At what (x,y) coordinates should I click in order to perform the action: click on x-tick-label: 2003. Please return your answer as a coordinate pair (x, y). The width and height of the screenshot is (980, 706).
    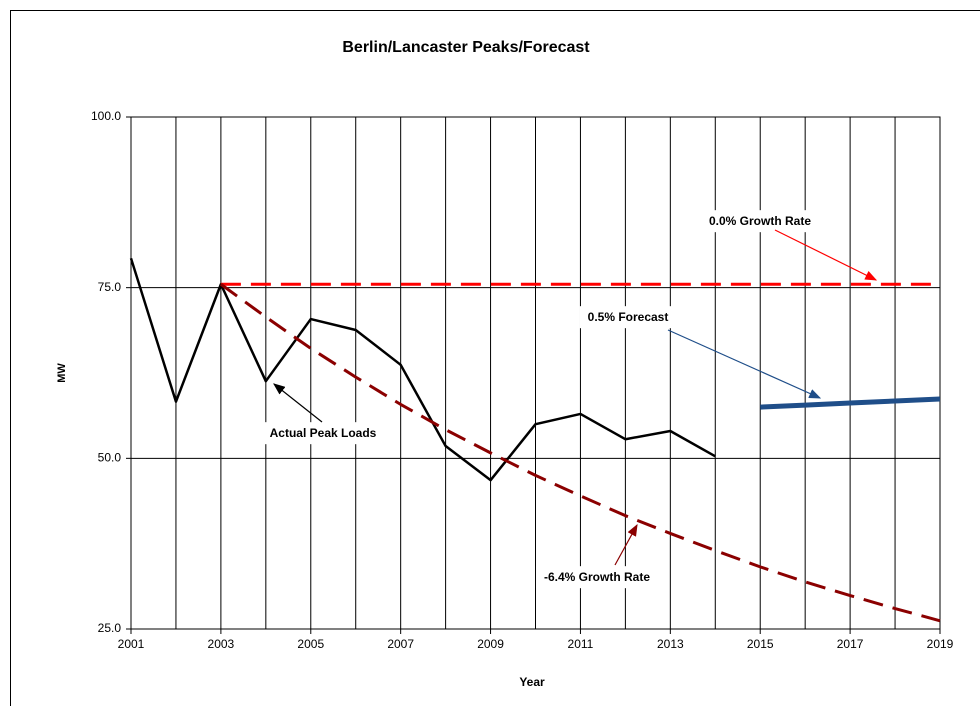
    Looking at the image, I should click on (221, 644).